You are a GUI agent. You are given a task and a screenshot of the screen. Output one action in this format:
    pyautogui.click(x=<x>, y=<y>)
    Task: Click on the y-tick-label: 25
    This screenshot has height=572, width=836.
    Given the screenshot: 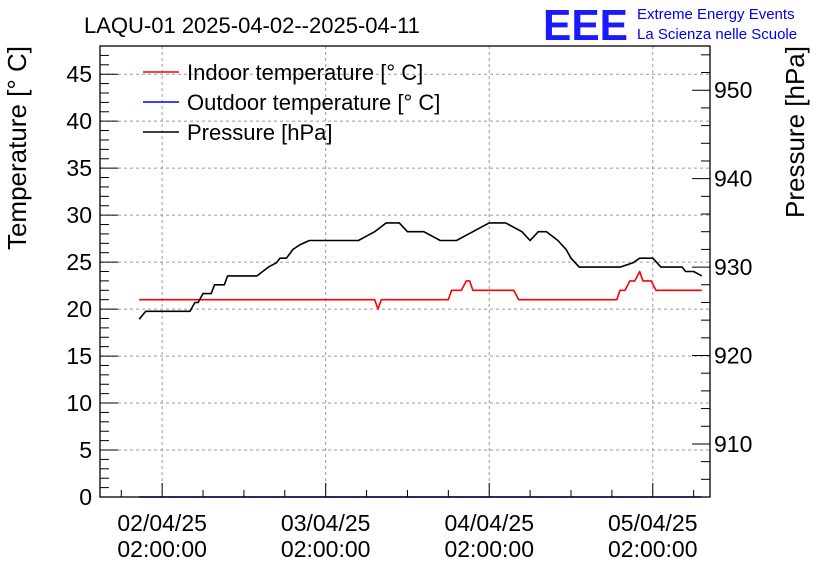 What is the action you would take?
    pyautogui.click(x=79, y=262)
    